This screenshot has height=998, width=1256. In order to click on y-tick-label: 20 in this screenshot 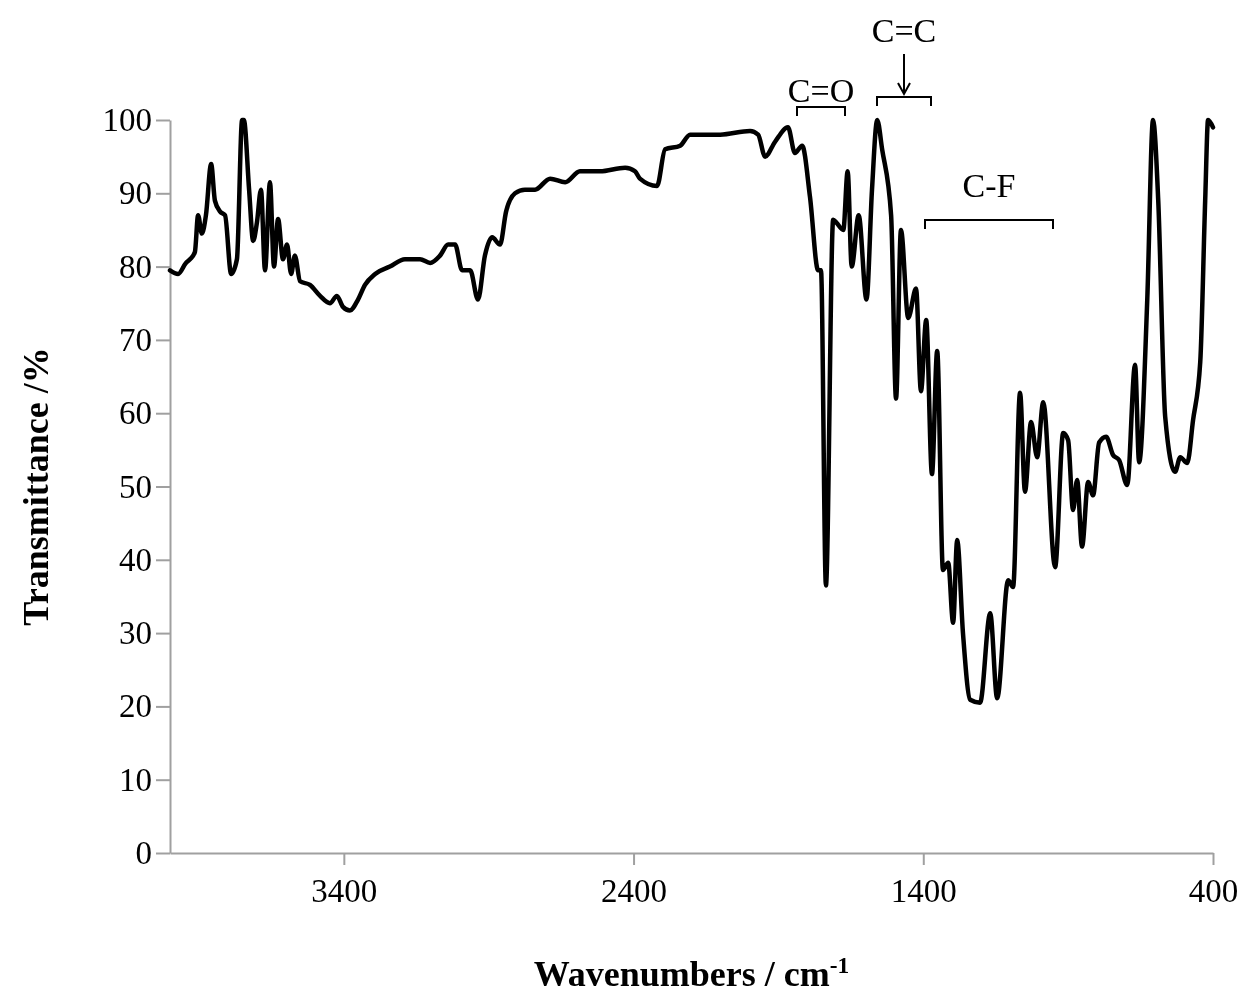, I will do `click(135, 706)`.